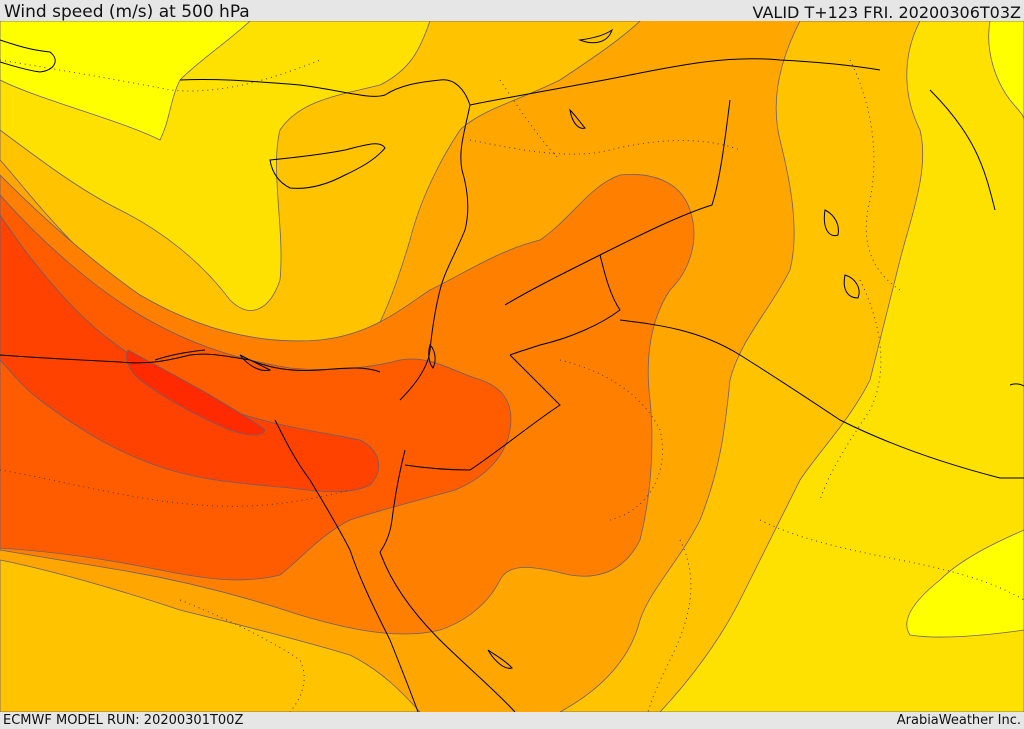  I want to click on field-band-3-south, so click(210, 635).